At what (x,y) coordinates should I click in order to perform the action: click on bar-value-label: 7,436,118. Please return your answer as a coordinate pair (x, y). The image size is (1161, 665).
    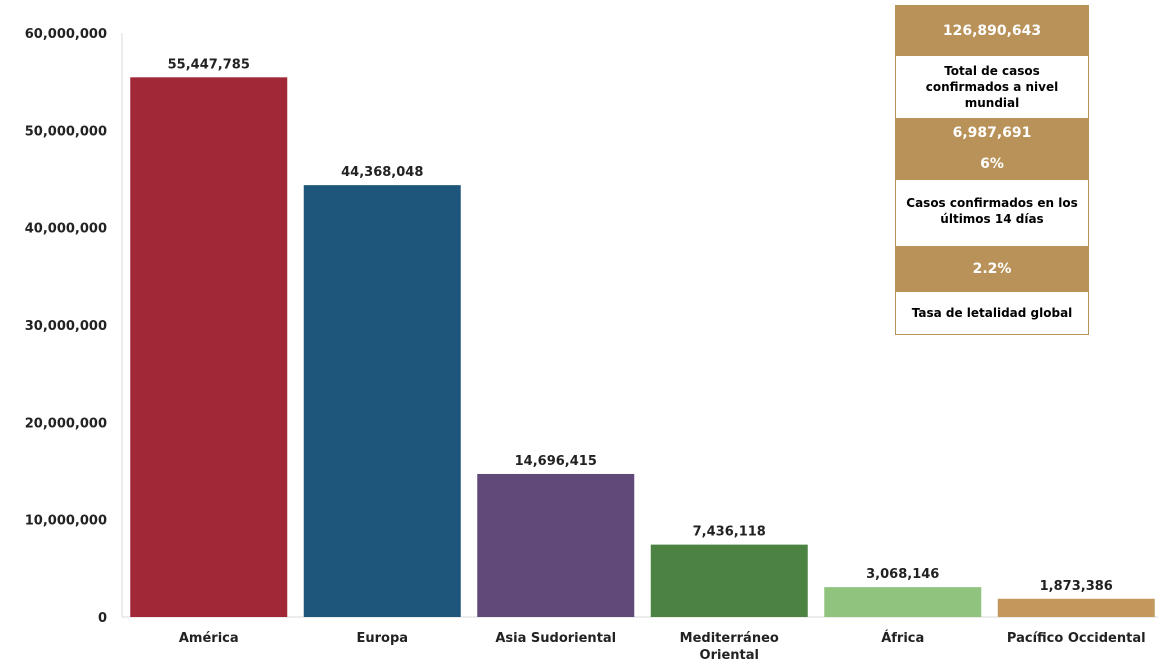
    Looking at the image, I should click on (729, 532).